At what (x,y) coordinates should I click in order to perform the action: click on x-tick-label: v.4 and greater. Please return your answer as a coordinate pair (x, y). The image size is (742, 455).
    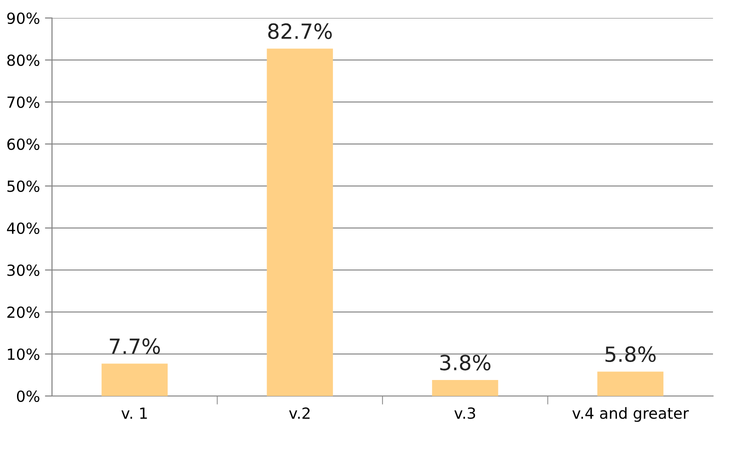
    Looking at the image, I should click on (630, 414).